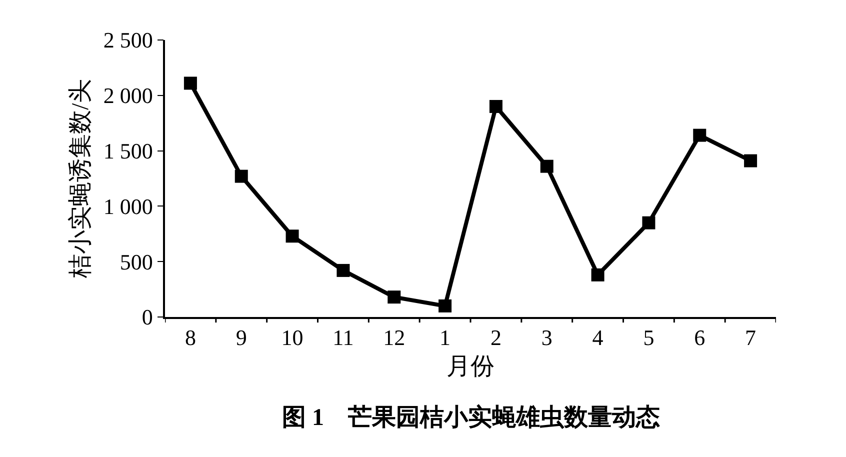 This screenshot has width=846, height=457. I want to click on x-tick-label: 11, so click(343, 337).